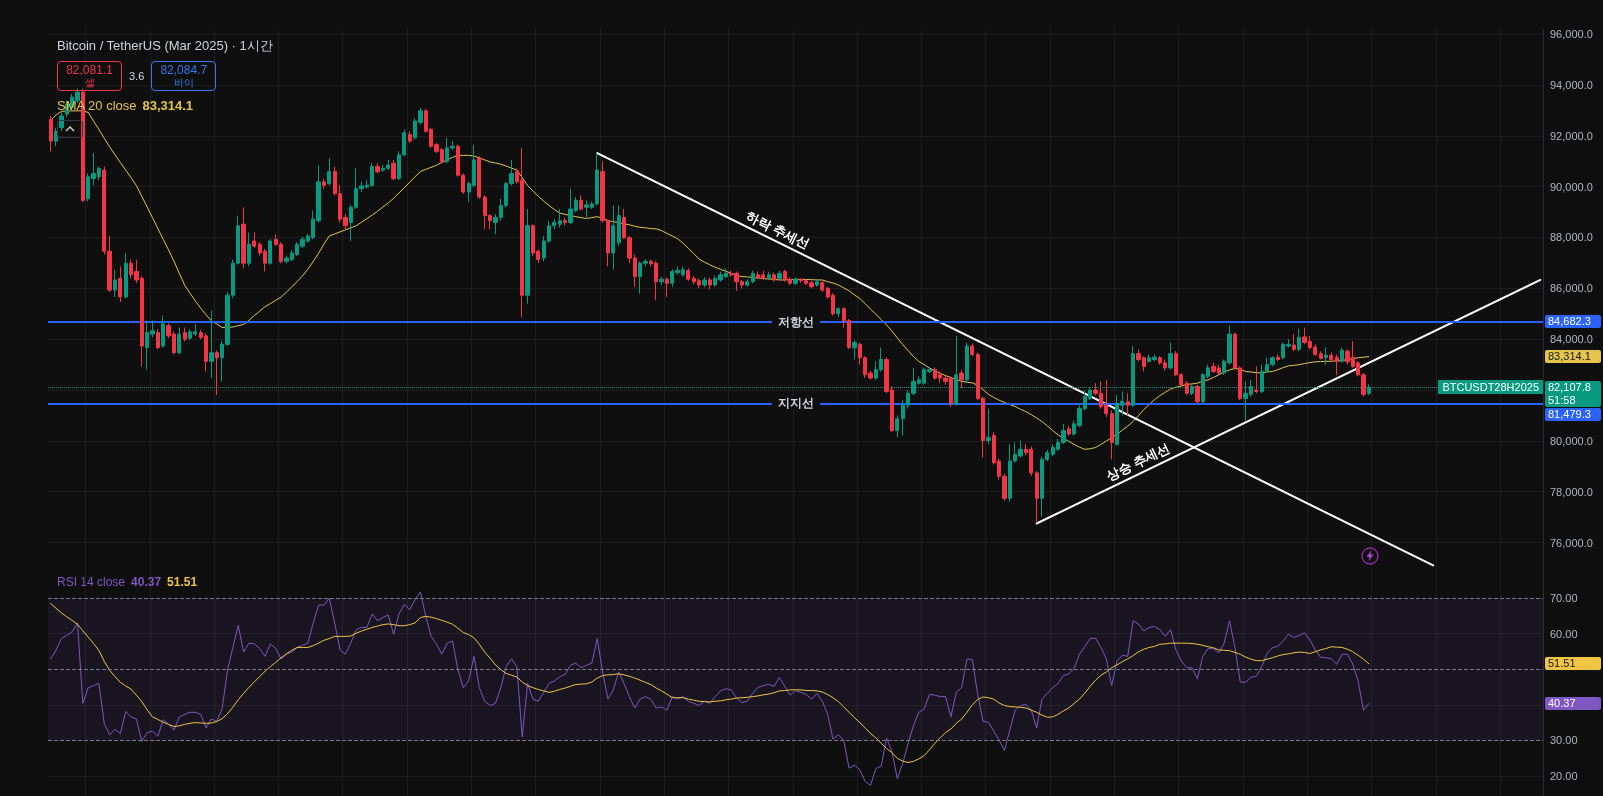  Describe the element at coordinates (1571, 440) in the screenshot. I see `y-tick-label: 80,000.0` at that location.